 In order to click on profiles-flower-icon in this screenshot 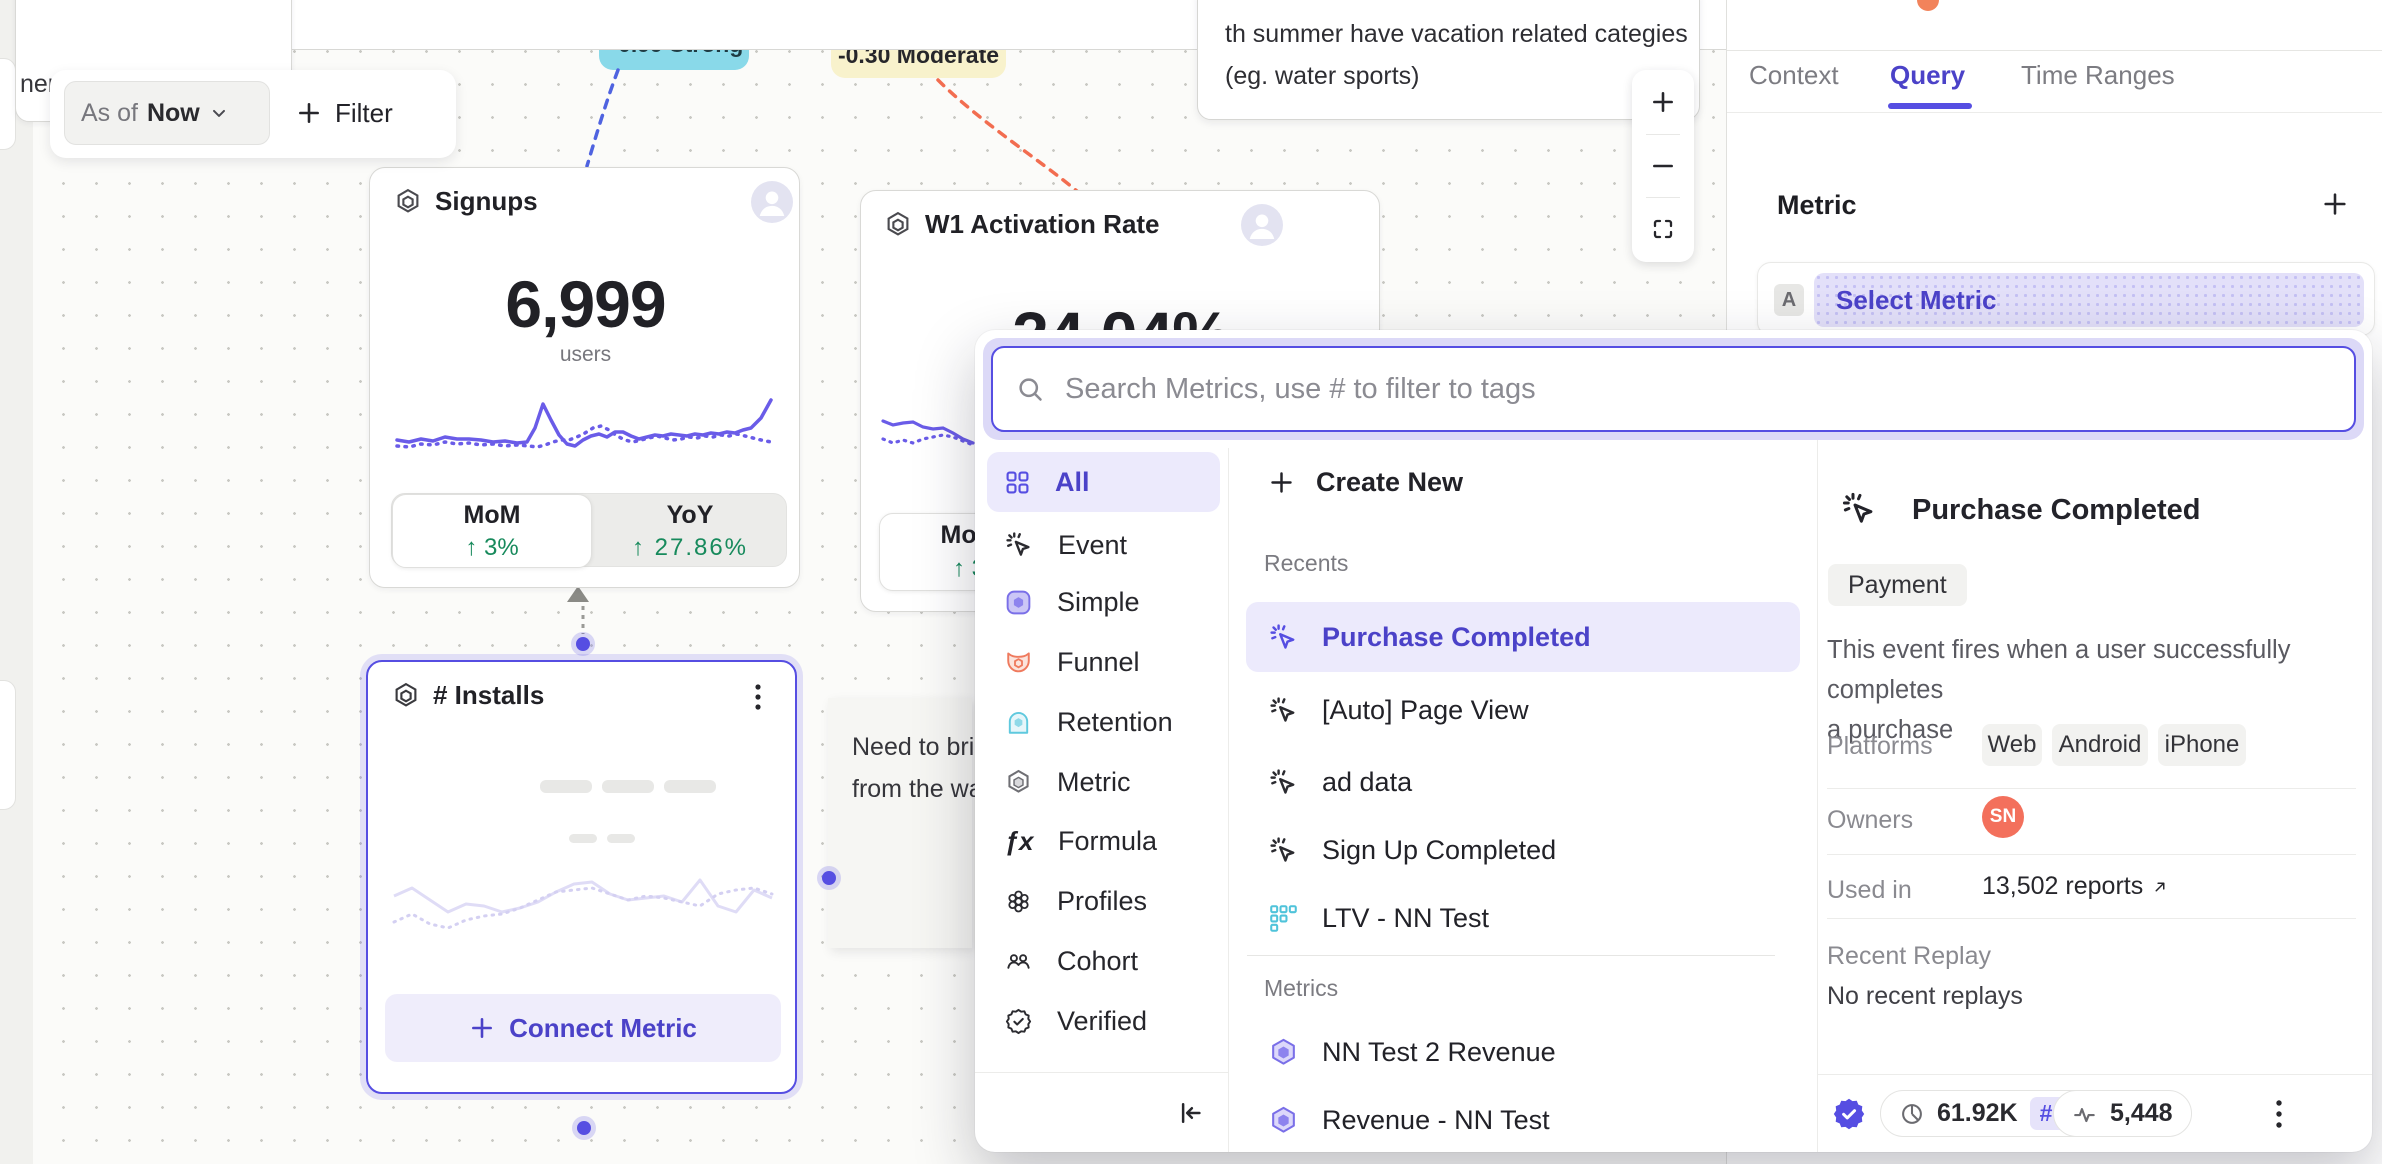, I will do `click(1018, 901)`.